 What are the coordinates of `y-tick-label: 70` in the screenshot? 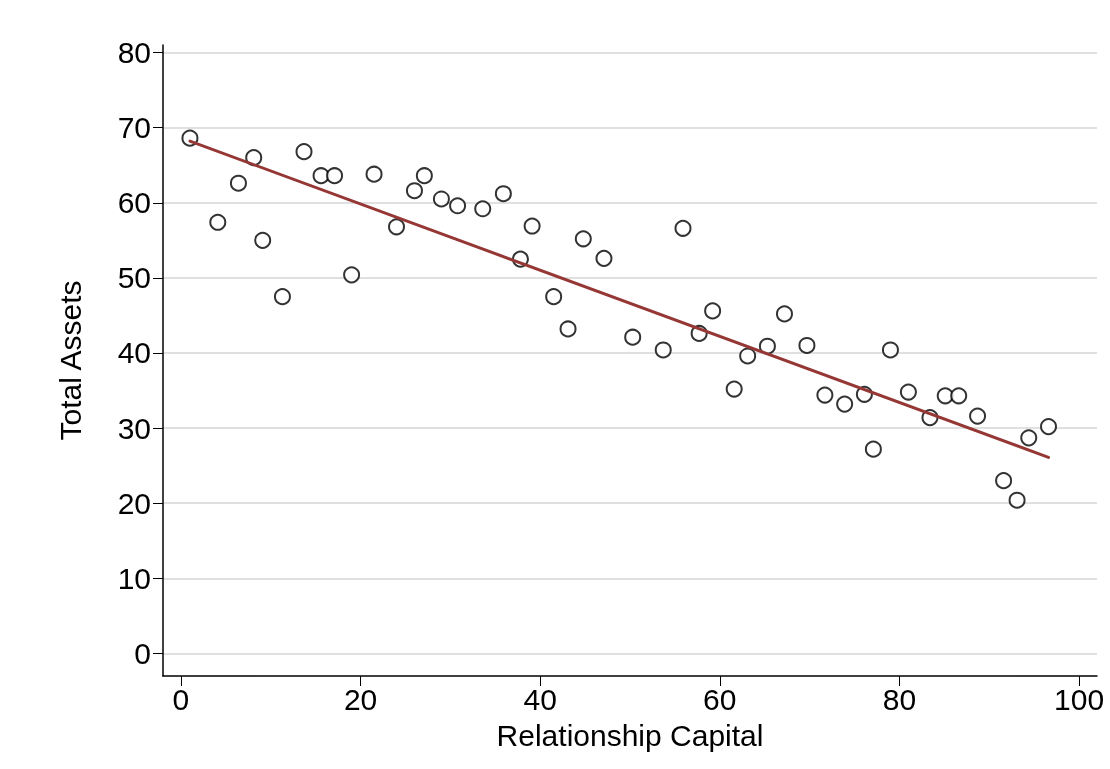 It's located at (134, 128).